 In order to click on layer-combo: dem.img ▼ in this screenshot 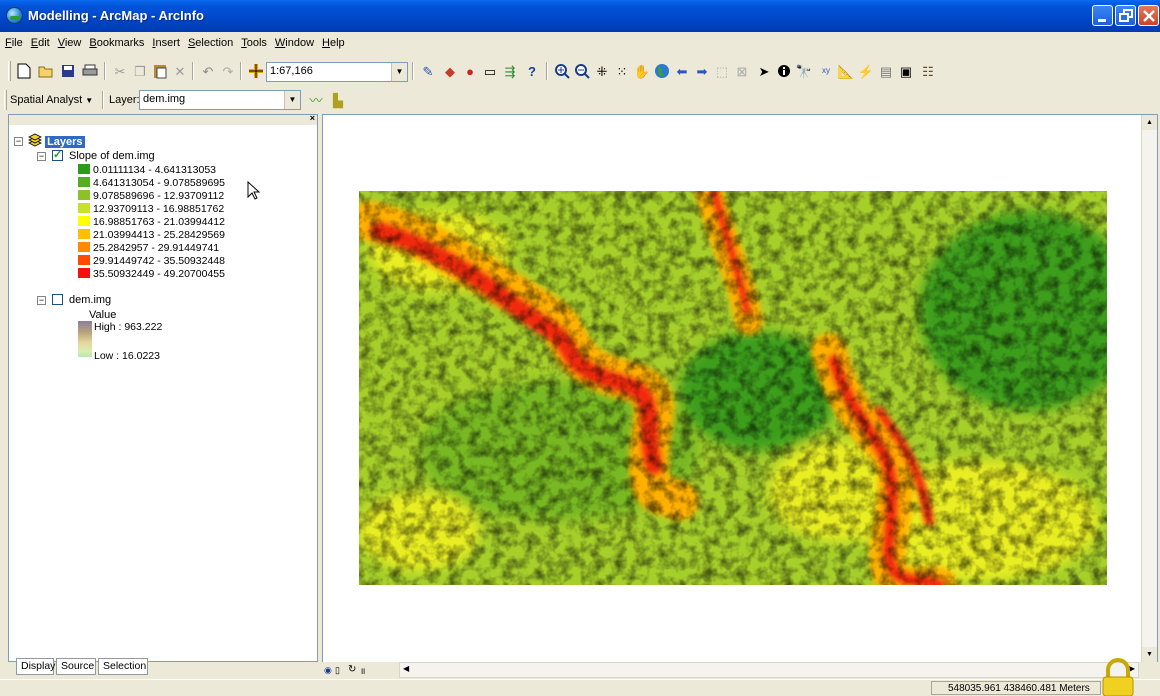, I will do `click(220, 100)`.